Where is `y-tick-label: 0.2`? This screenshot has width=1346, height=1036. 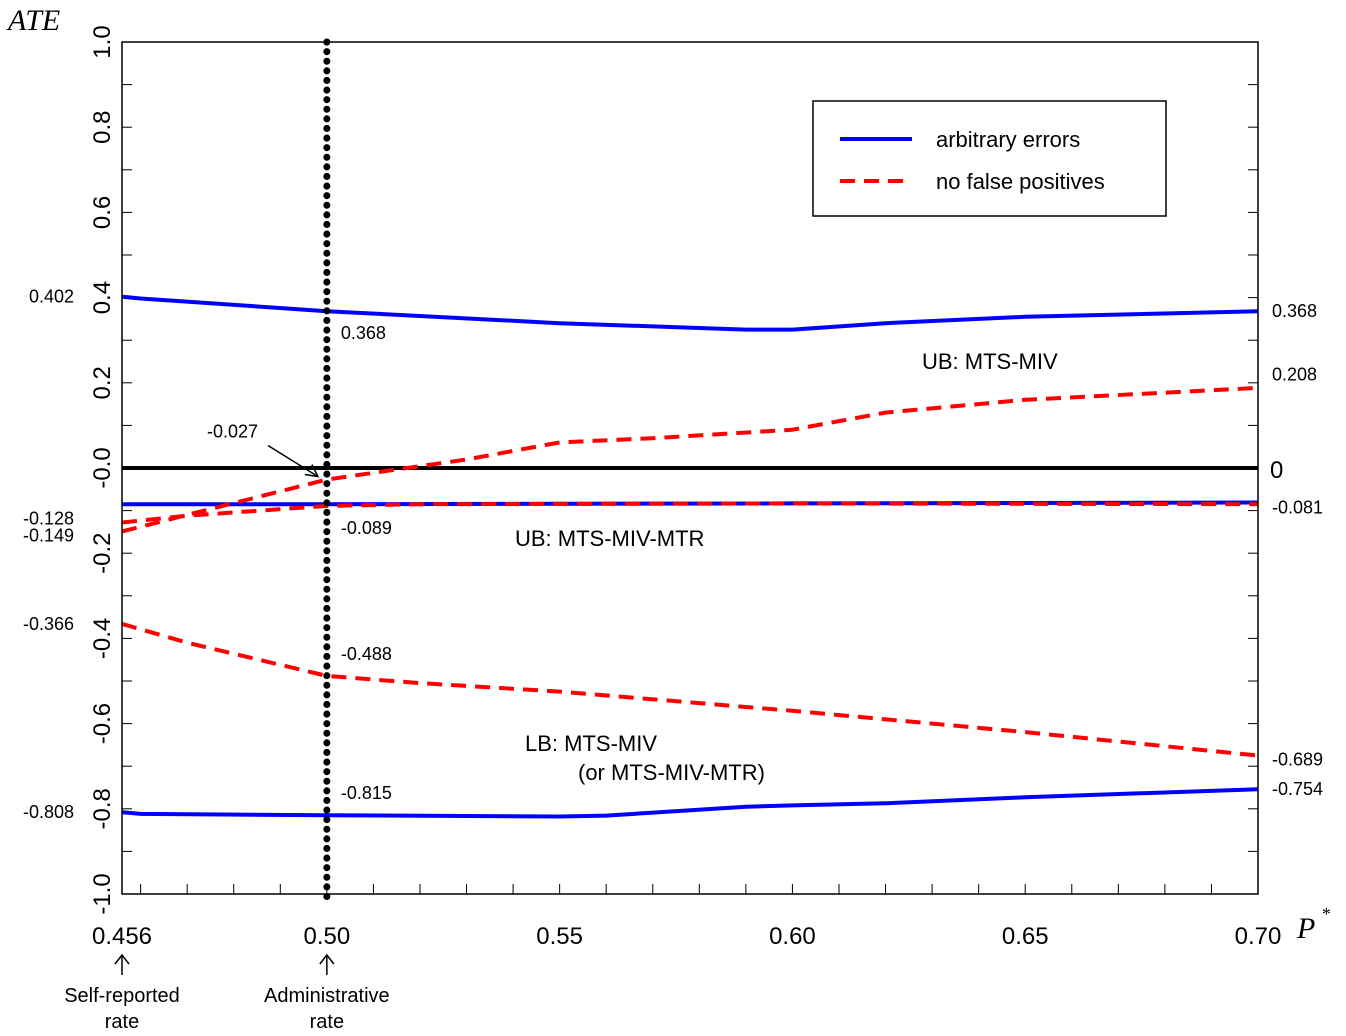
y-tick-label: 0.2 is located at coordinates (102, 382).